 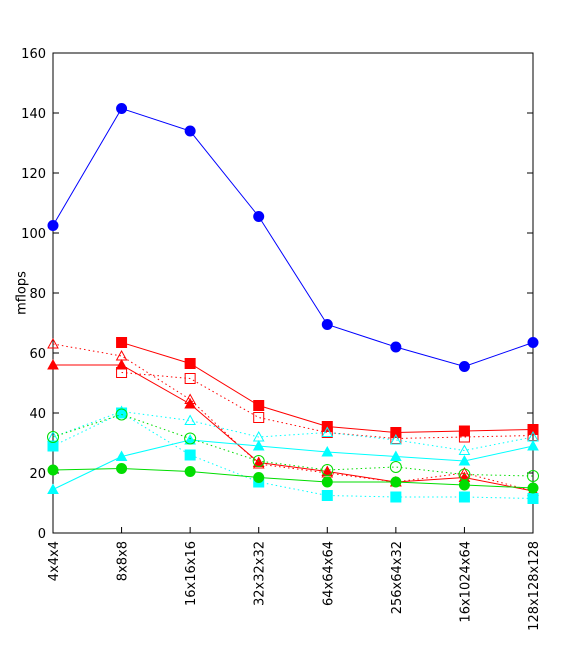 I want to click on y-tick-label: 120, so click(x=33, y=174).